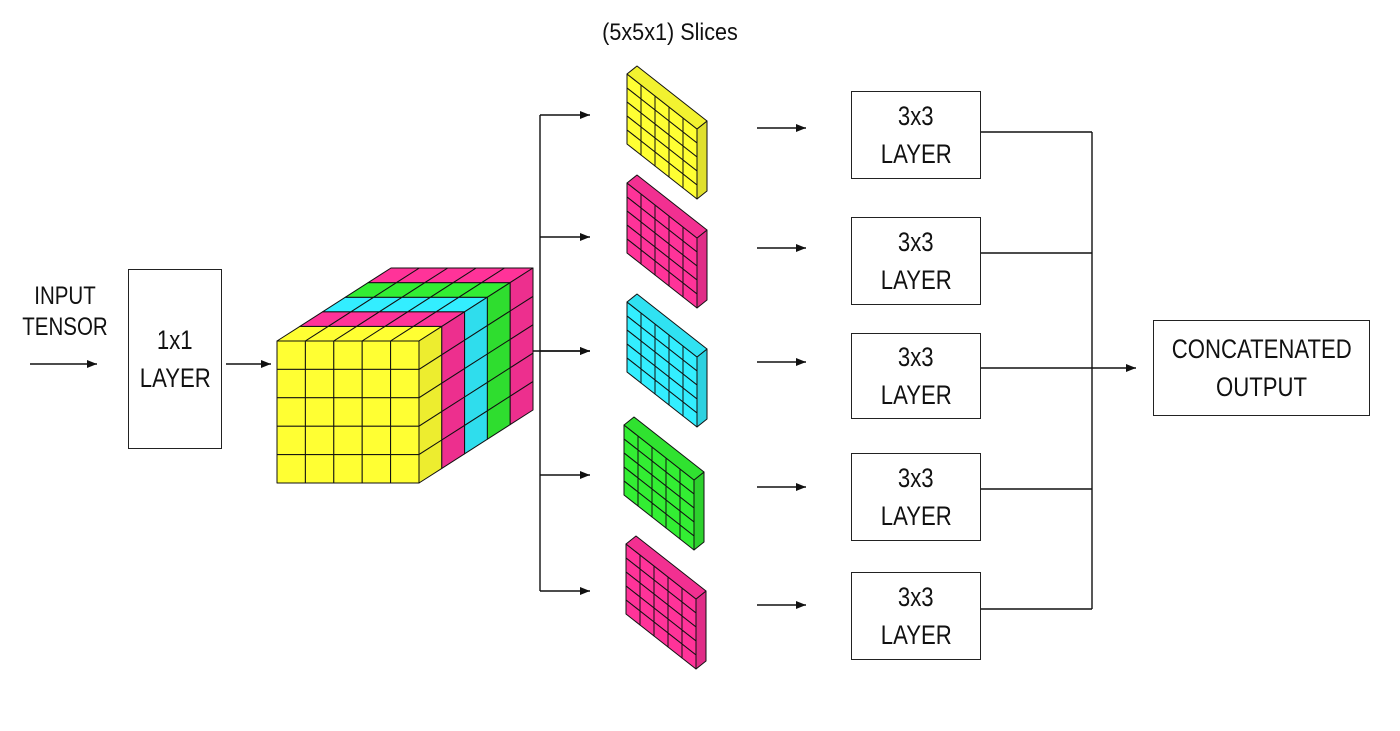 This screenshot has height=731, width=1400. I want to click on layer-3x3-2-line2: LAYER, so click(916, 280).